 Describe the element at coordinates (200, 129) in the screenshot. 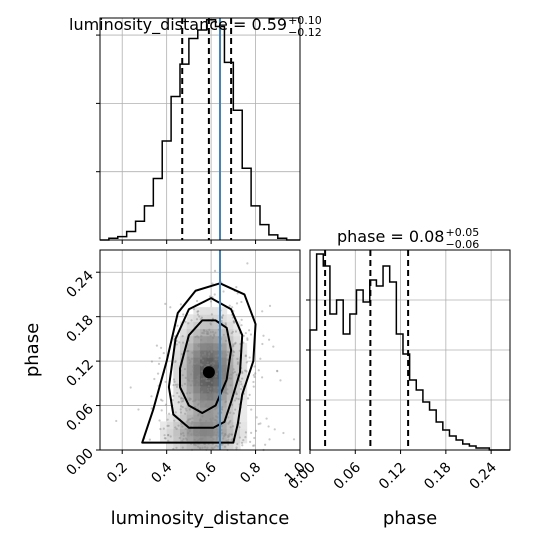

I see `p1-grid` at that location.